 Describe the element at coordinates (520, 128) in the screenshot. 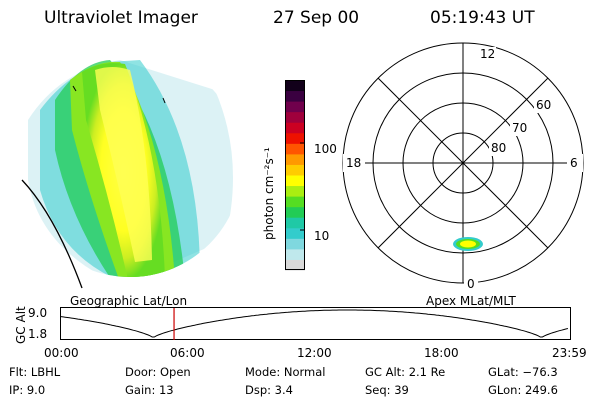

I see `lat-70-label: 70` at that location.